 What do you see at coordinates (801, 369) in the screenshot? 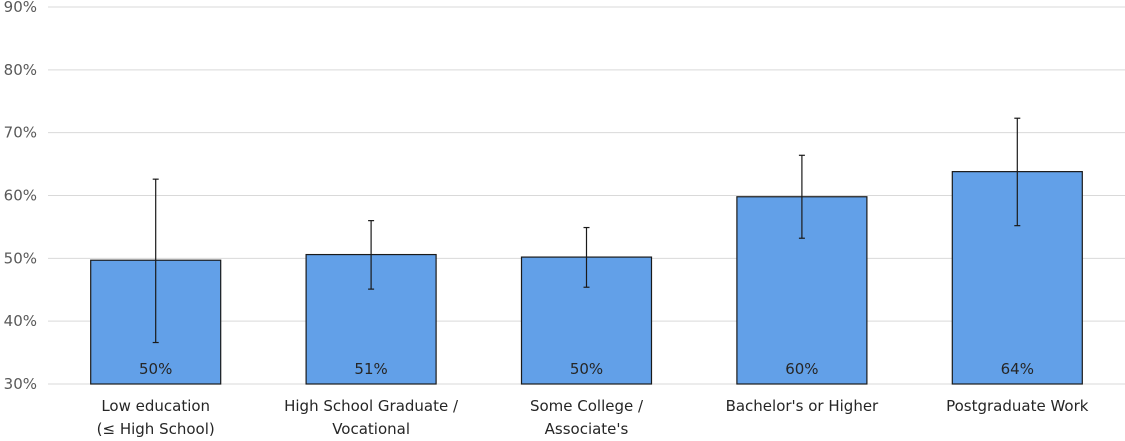
I see `data-label: 60%` at bounding box center [801, 369].